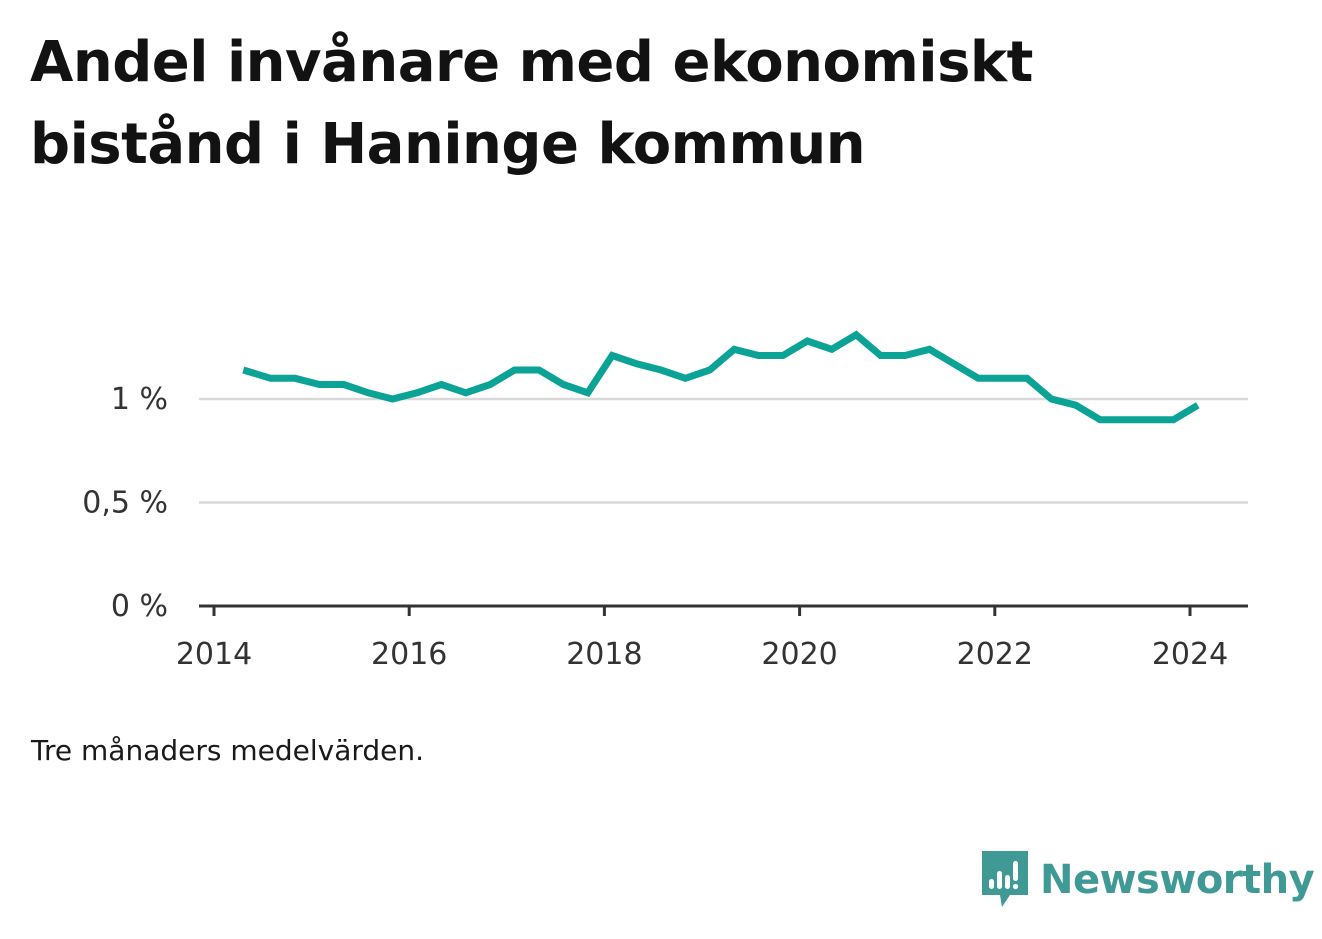 The image size is (1322, 939). What do you see at coordinates (228, 750) in the screenshot?
I see `chart-note: Tre månaders medelvärden.` at bounding box center [228, 750].